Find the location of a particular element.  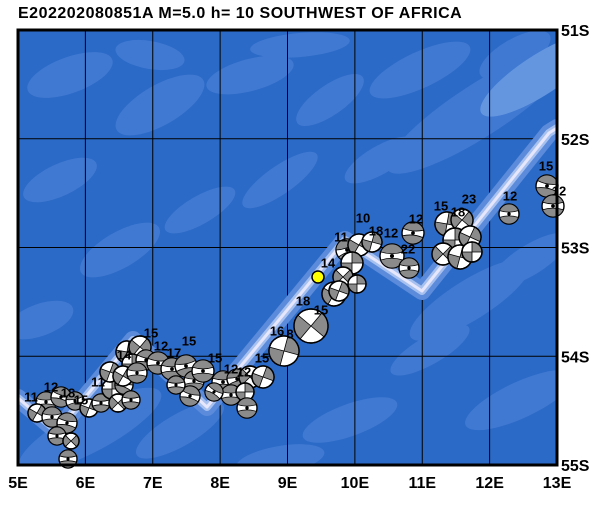

y-axis-label: 55S is located at coordinates (575, 466).